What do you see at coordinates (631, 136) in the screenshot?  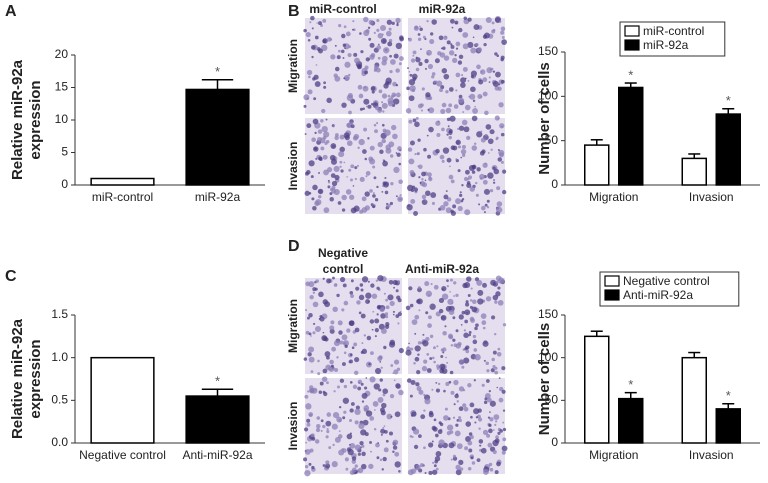 I see `bar` at bounding box center [631, 136].